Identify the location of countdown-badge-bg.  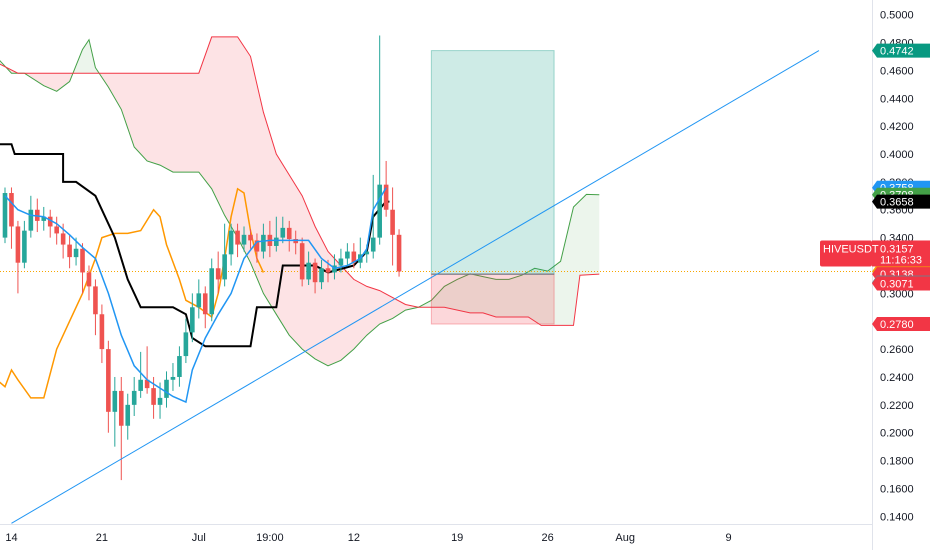
(901, 253).